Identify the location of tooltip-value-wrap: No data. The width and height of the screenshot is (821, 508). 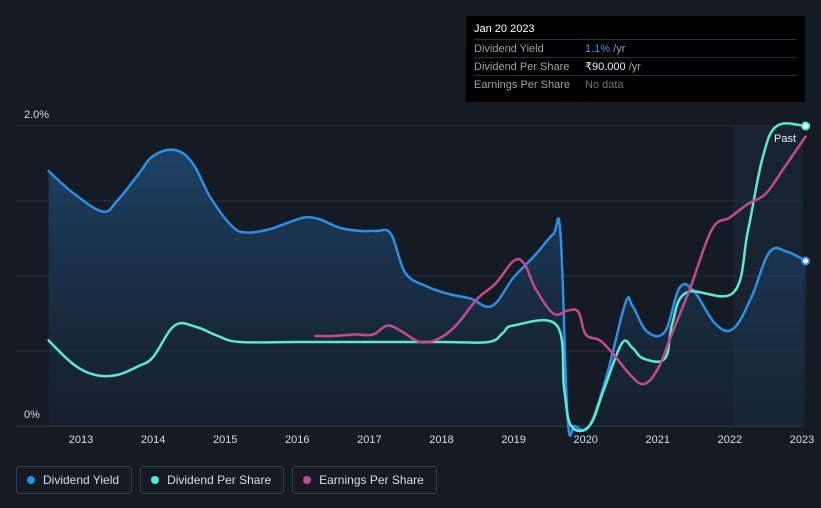
(604, 85).